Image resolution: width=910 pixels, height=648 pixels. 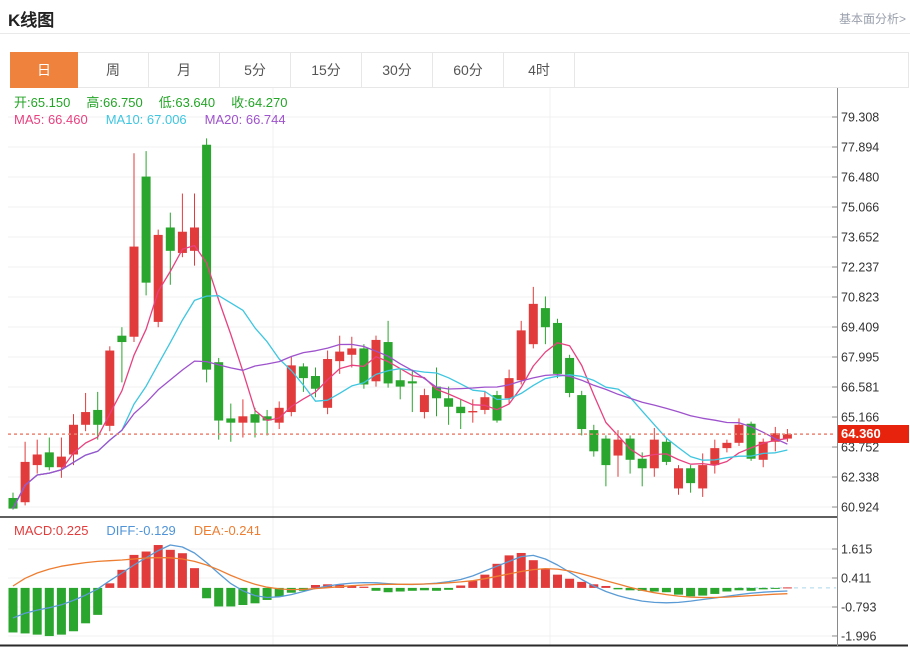 What do you see at coordinates (856, 550) in the screenshot?
I see `svg-text: 1.615` at bounding box center [856, 550].